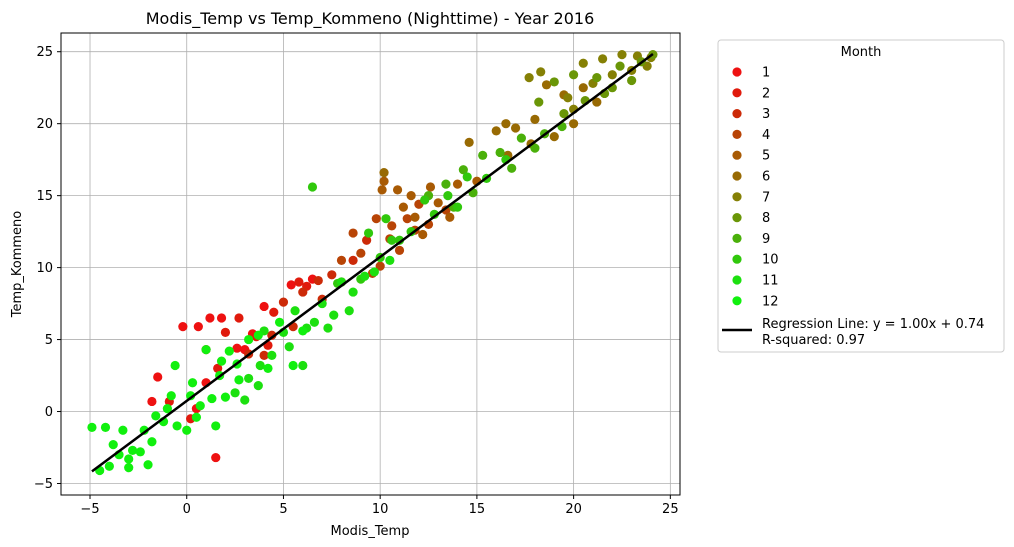 This screenshot has width=1014, height=547. What do you see at coordinates (766, 93) in the screenshot?
I see `legend-label-month-2: 2` at bounding box center [766, 93].